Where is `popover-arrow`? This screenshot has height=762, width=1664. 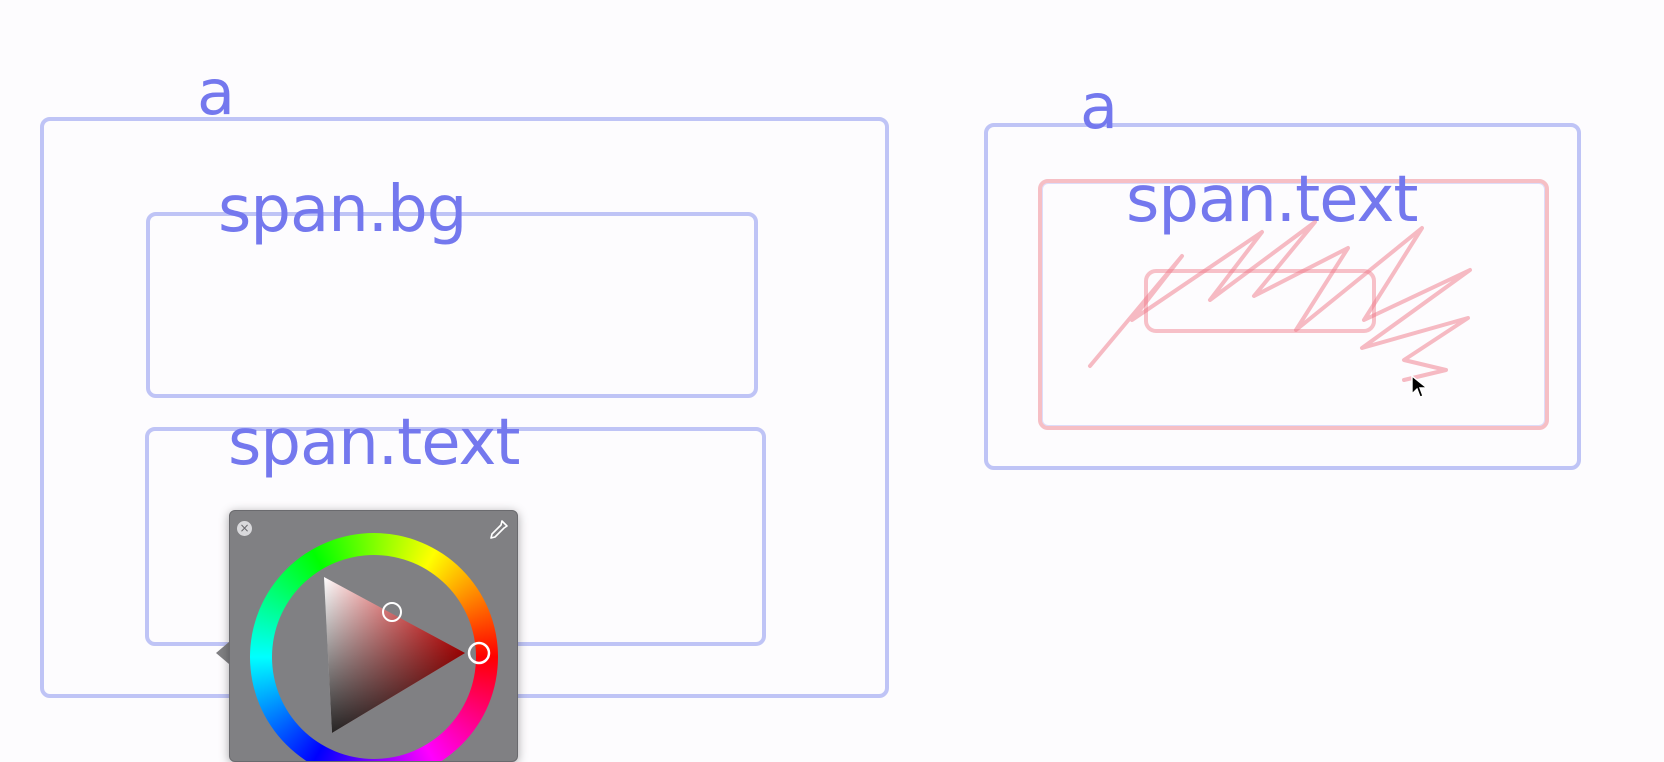
popover-arrow is located at coordinates (222, 653).